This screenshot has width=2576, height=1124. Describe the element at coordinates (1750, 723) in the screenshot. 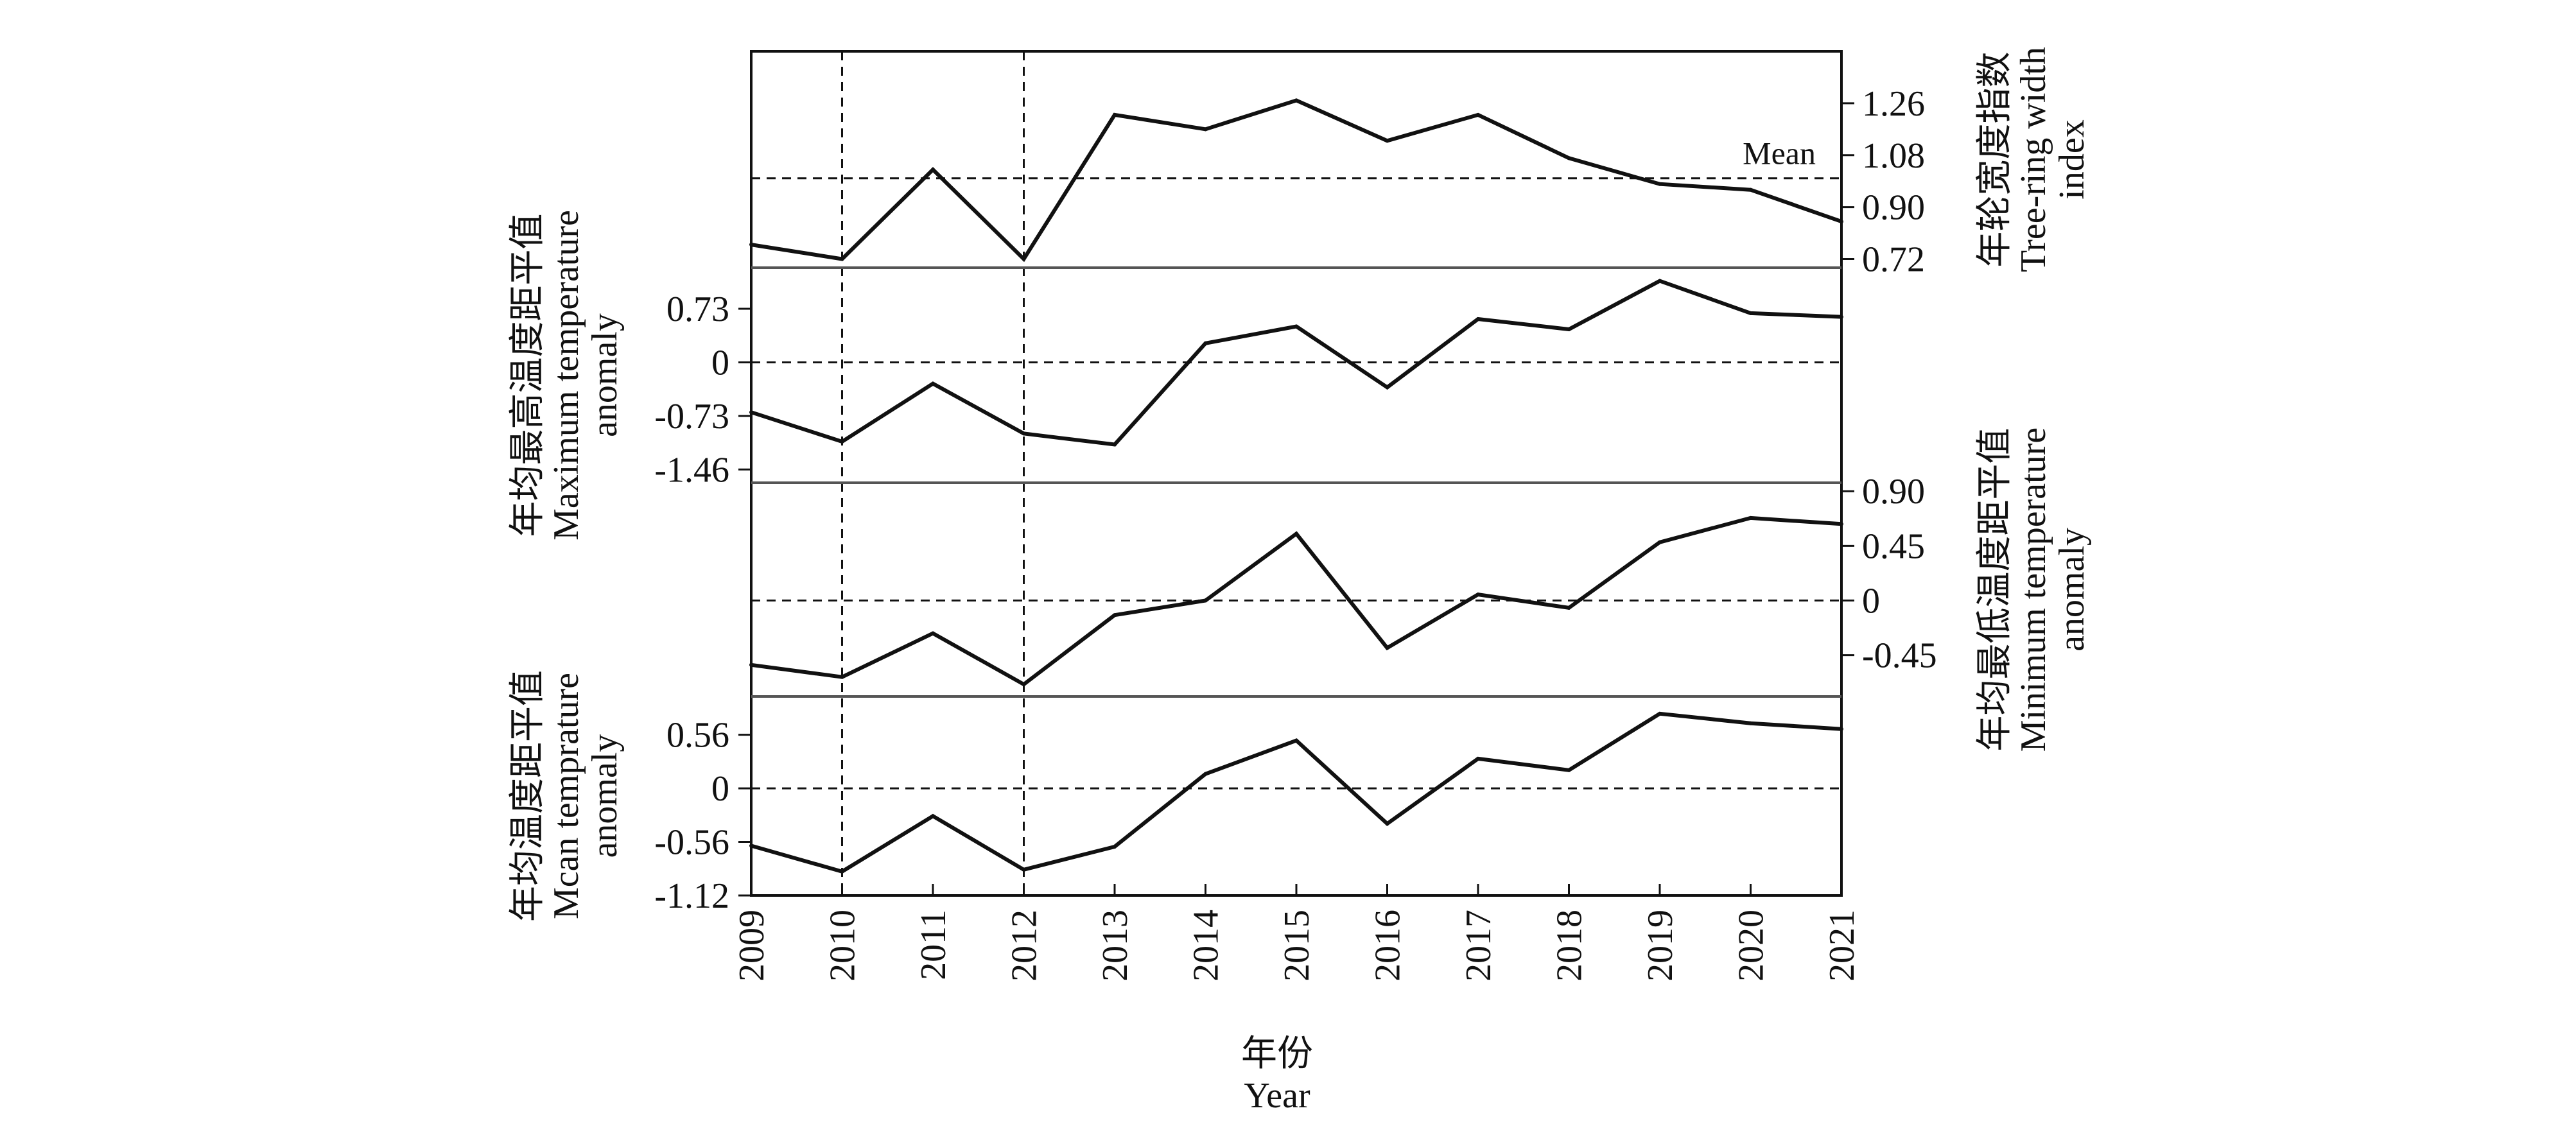

I see `data-point-mean-temperature-2020` at that location.